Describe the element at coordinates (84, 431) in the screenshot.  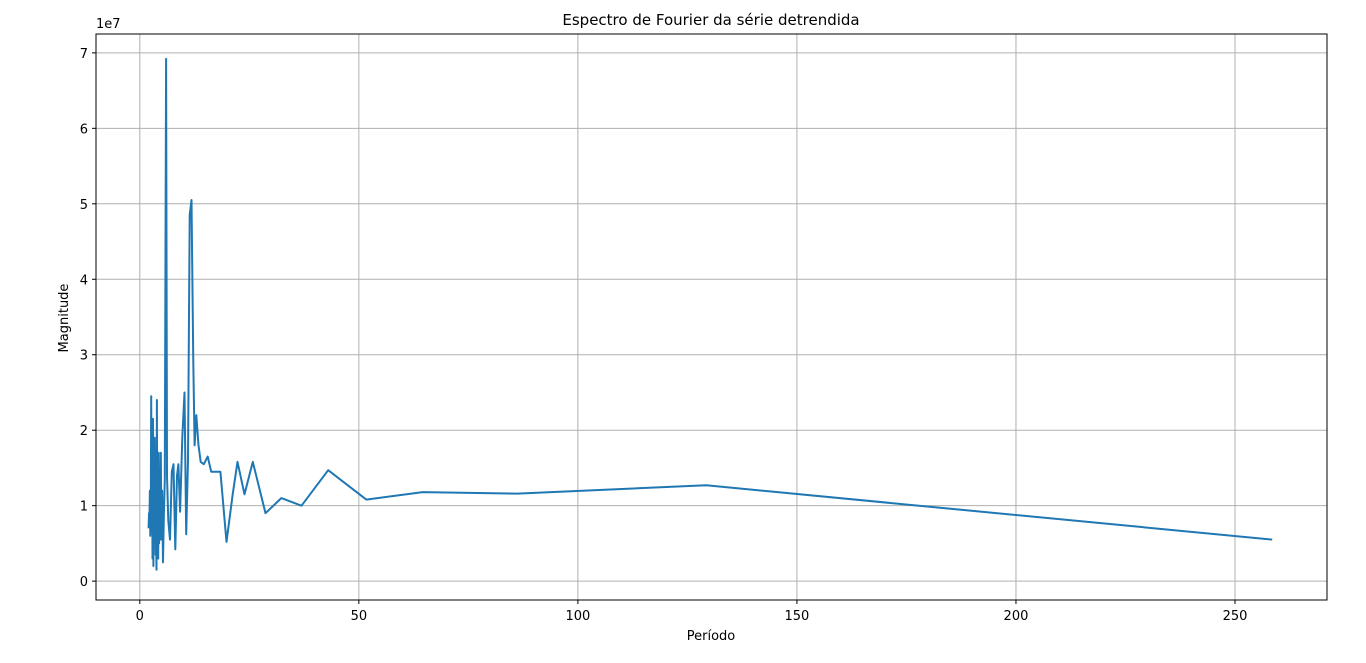
I see `y-tick-label: 2` at that location.